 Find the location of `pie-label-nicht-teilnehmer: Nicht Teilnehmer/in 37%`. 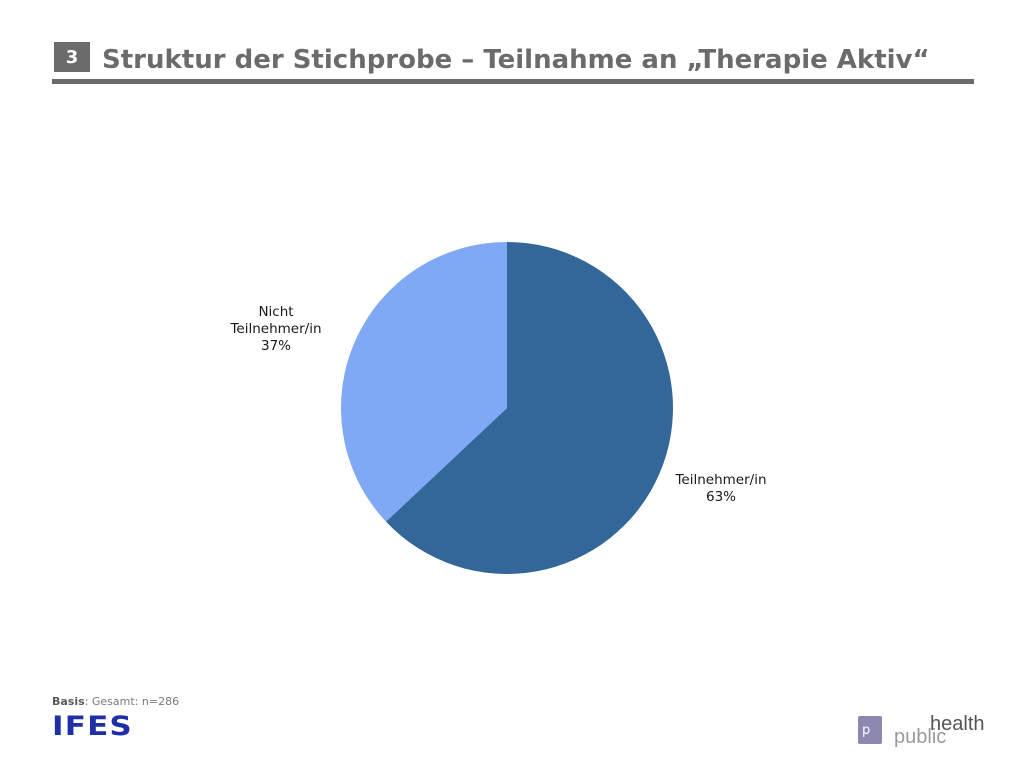

pie-label-nicht-teilnehmer: Nicht Teilnehmer/in 37% is located at coordinates (275, 329).